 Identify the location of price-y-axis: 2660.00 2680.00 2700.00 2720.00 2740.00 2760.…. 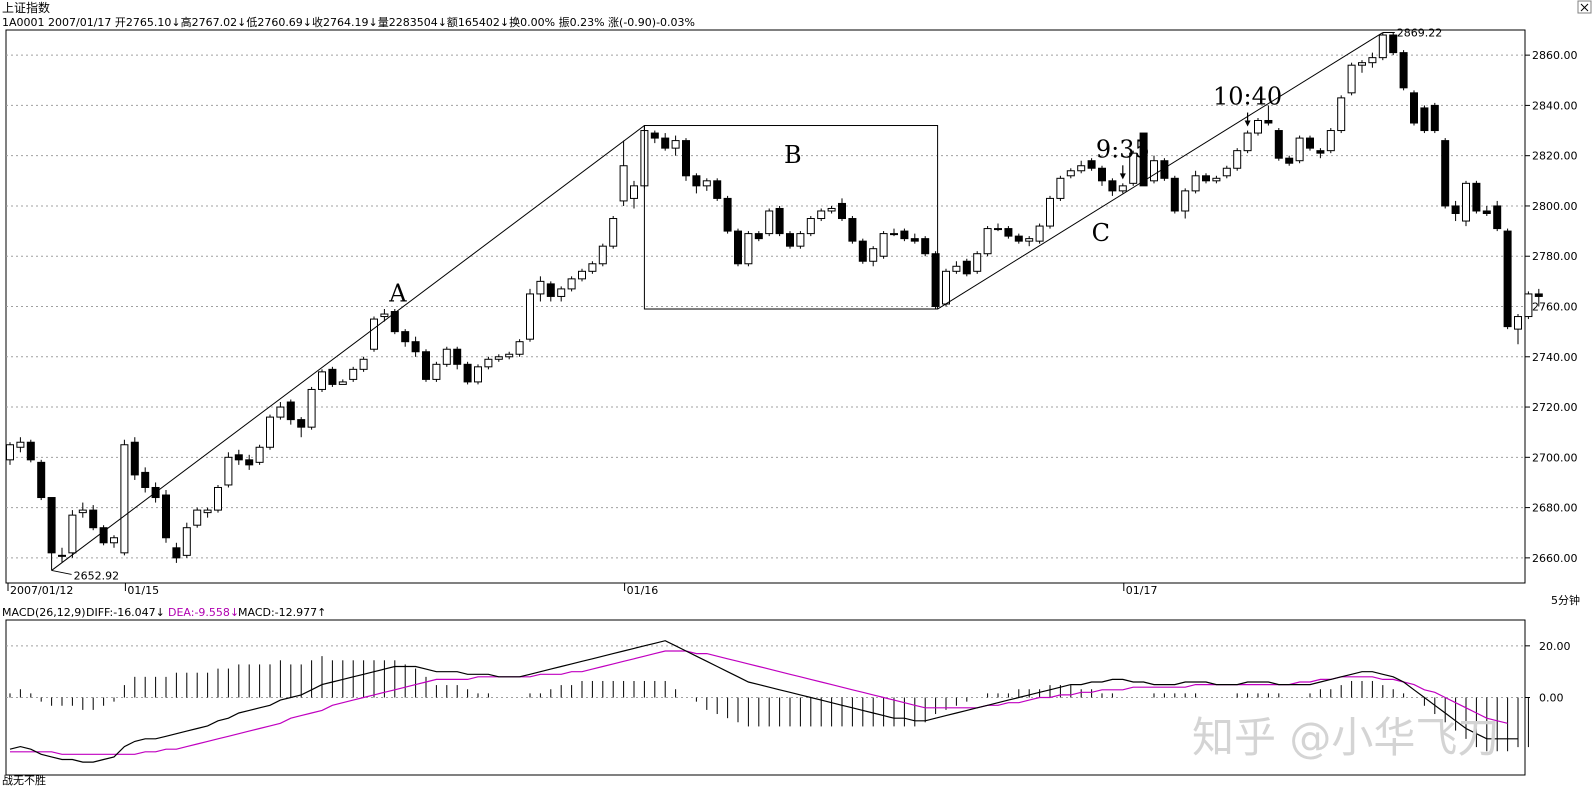
(1551, 307).